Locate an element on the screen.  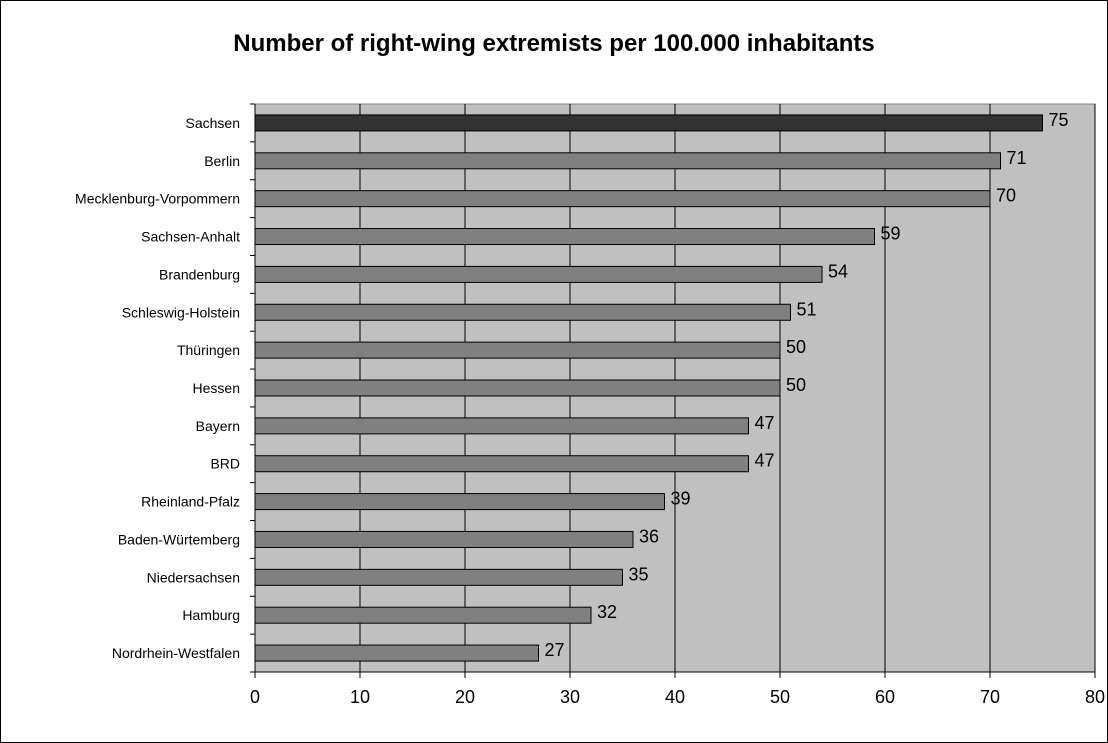
x-tick-label: 80 is located at coordinates (1095, 697).